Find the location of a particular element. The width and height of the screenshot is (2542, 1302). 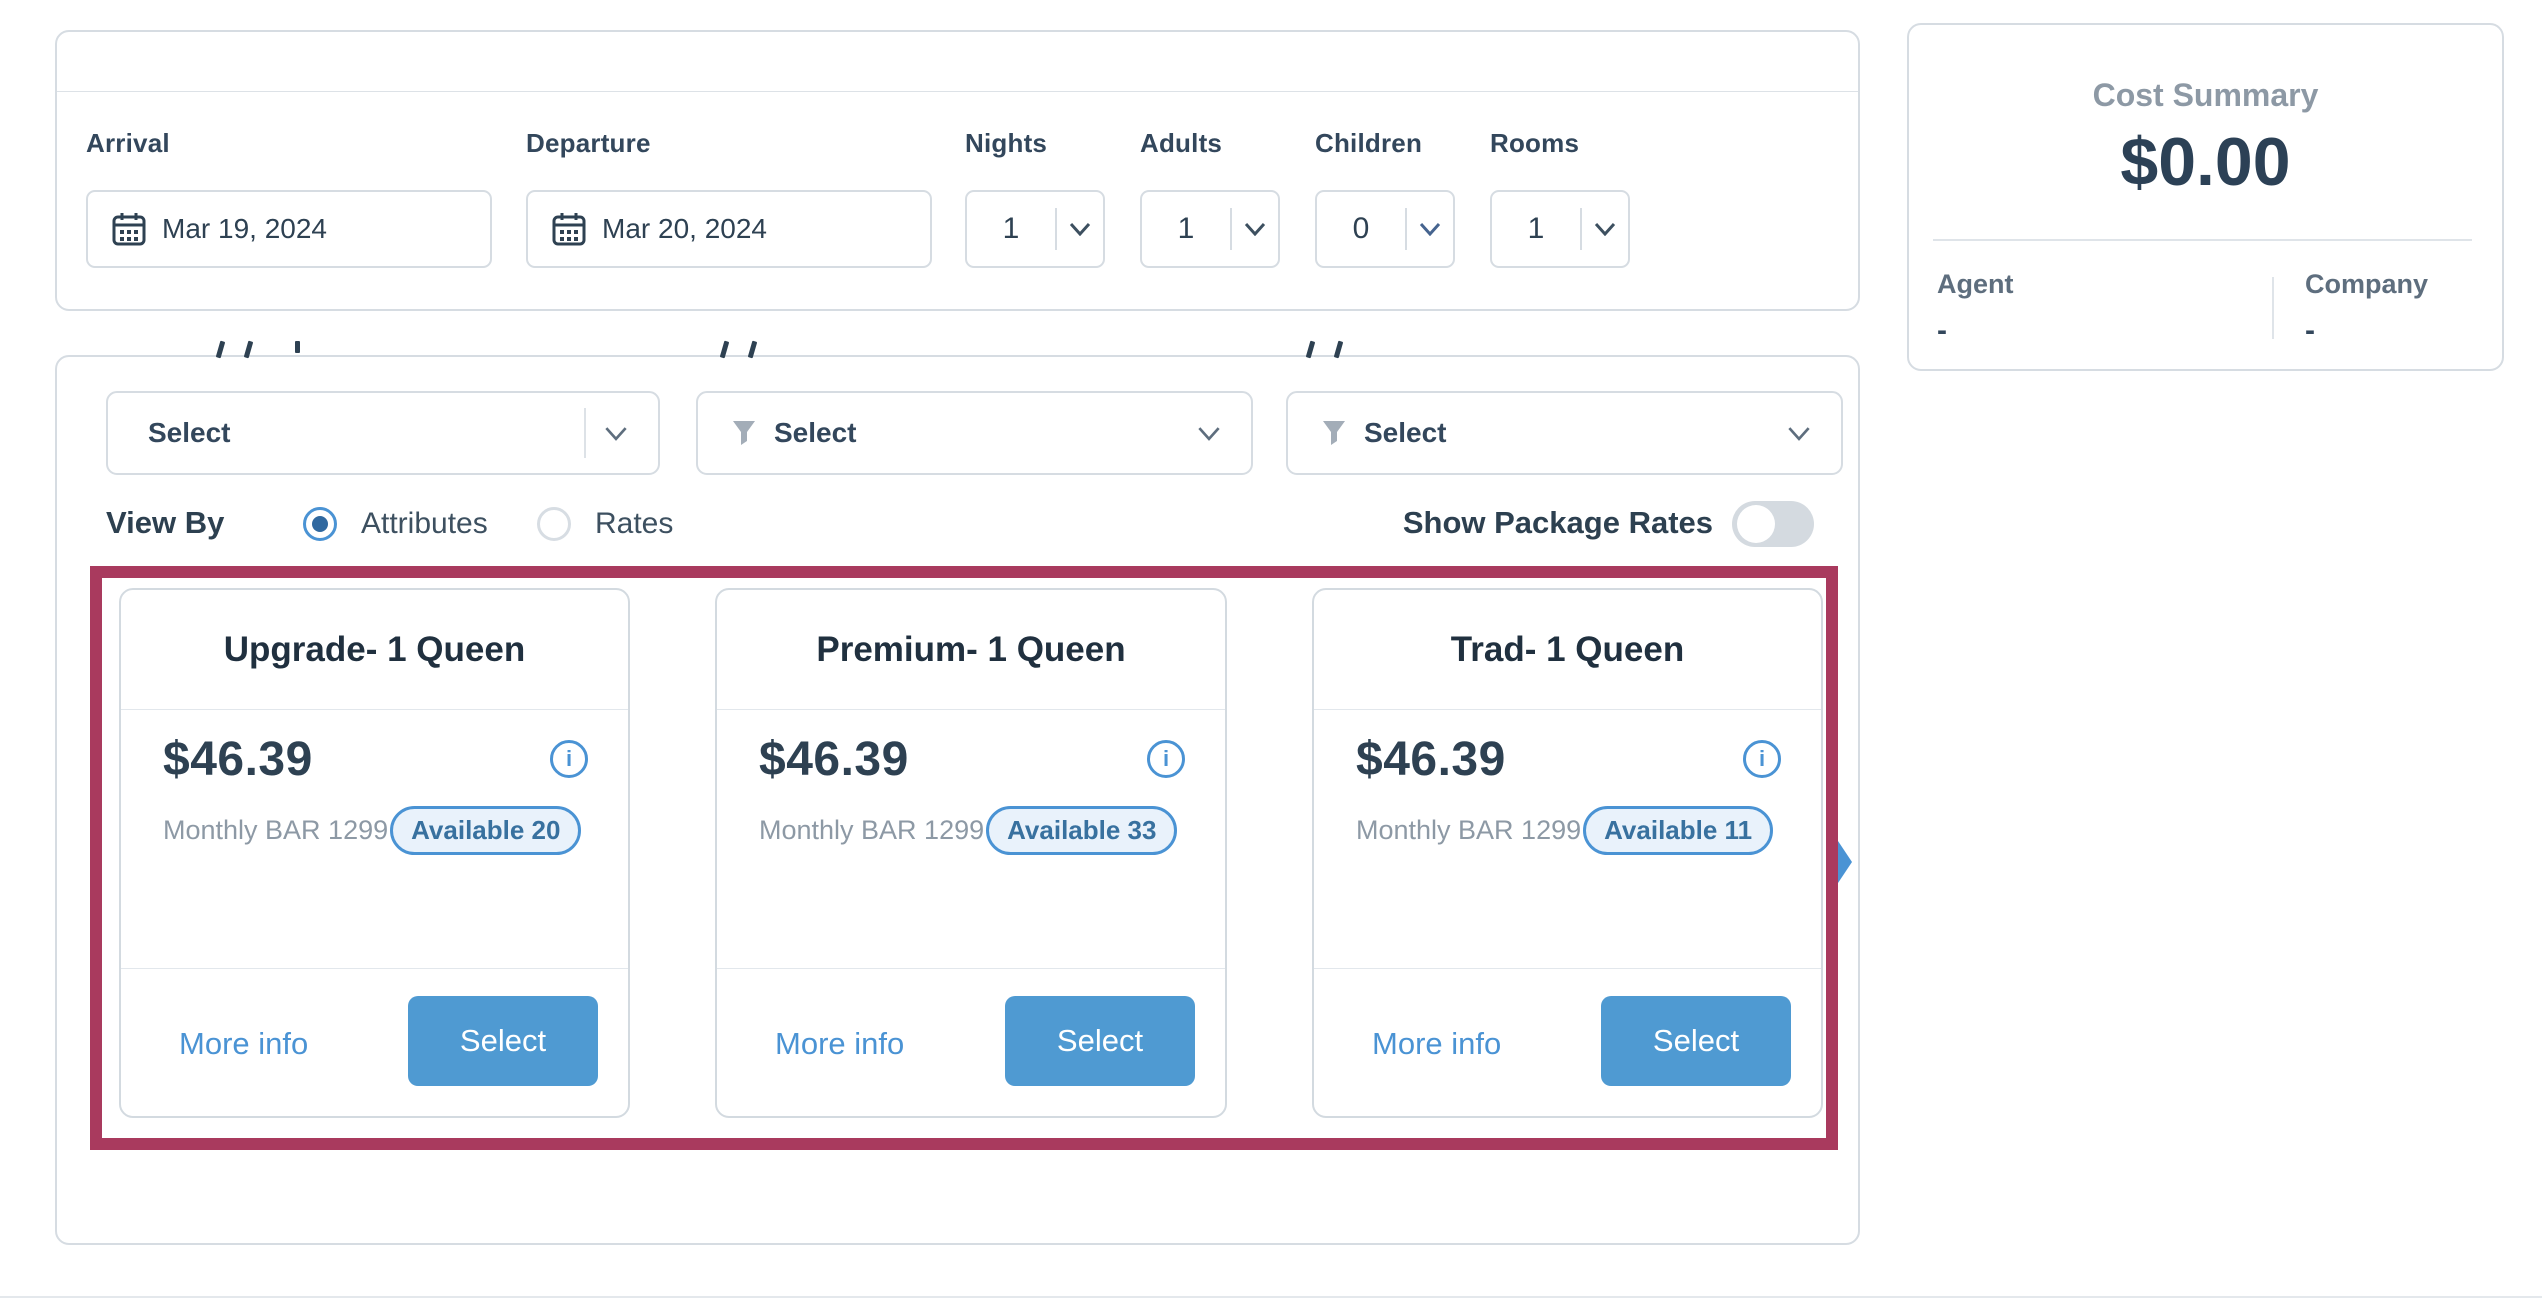

filter-select-2: Select is located at coordinates (974, 433).